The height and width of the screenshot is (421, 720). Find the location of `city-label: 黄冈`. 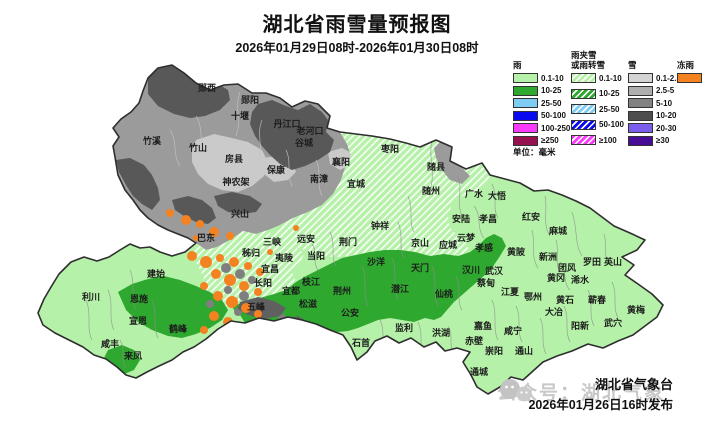

city-label: 黄冈 is located at coordinates (556, 277).